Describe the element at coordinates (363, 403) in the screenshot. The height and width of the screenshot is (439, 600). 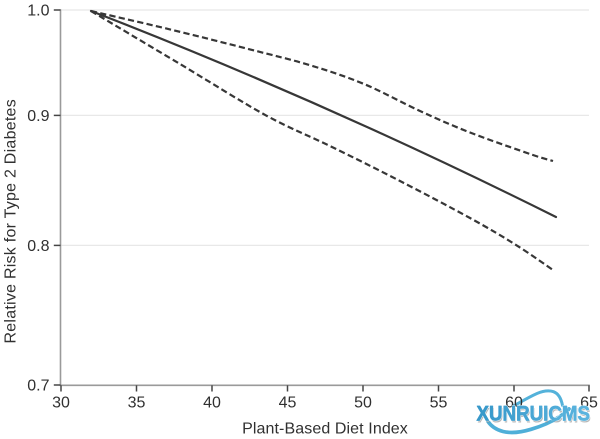
I see `svg-text: 50` at that location.